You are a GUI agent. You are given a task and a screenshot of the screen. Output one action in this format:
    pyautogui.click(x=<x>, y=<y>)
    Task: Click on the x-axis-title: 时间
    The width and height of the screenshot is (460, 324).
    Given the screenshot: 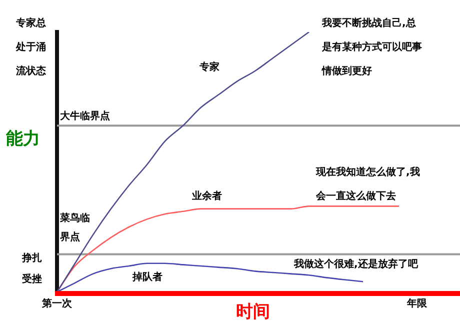 What is the action you would take?
    pyautogui.click(x=253, y=312)
    